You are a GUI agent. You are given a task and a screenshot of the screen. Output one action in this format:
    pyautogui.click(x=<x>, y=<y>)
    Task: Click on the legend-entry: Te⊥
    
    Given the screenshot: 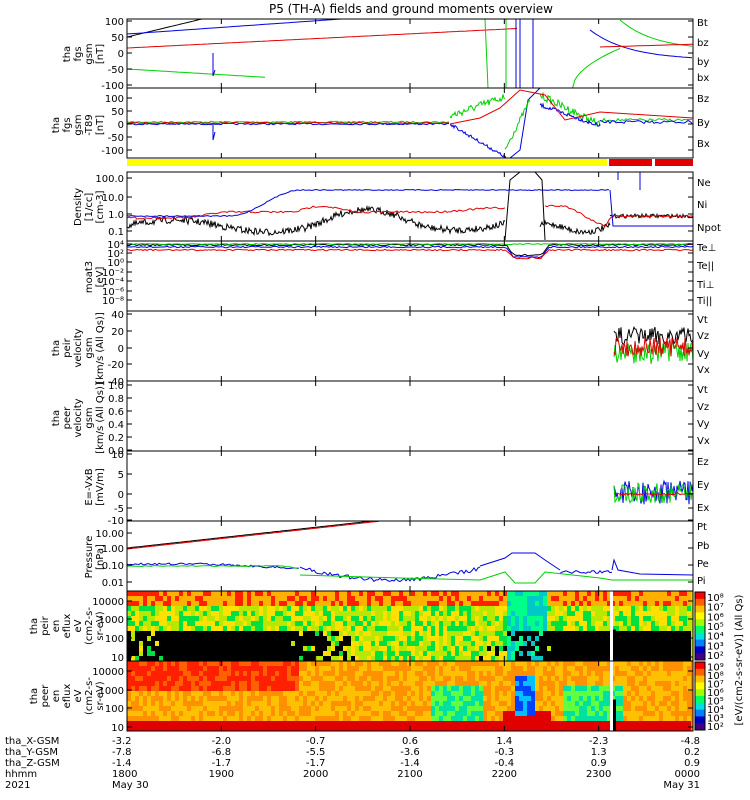 What is the action you would take?
    pyautogui.click(x=706, y=248)
    